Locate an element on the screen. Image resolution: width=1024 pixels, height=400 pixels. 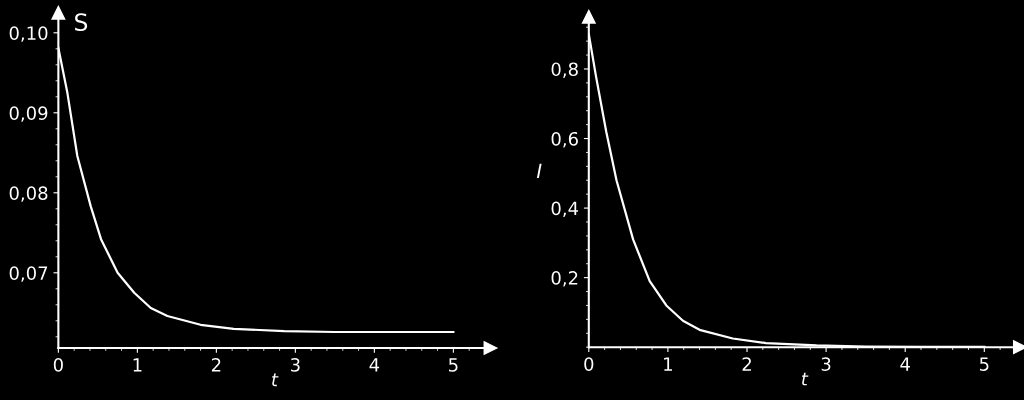
y-tick-label: 0,8 is located at coordinates (564, 70).